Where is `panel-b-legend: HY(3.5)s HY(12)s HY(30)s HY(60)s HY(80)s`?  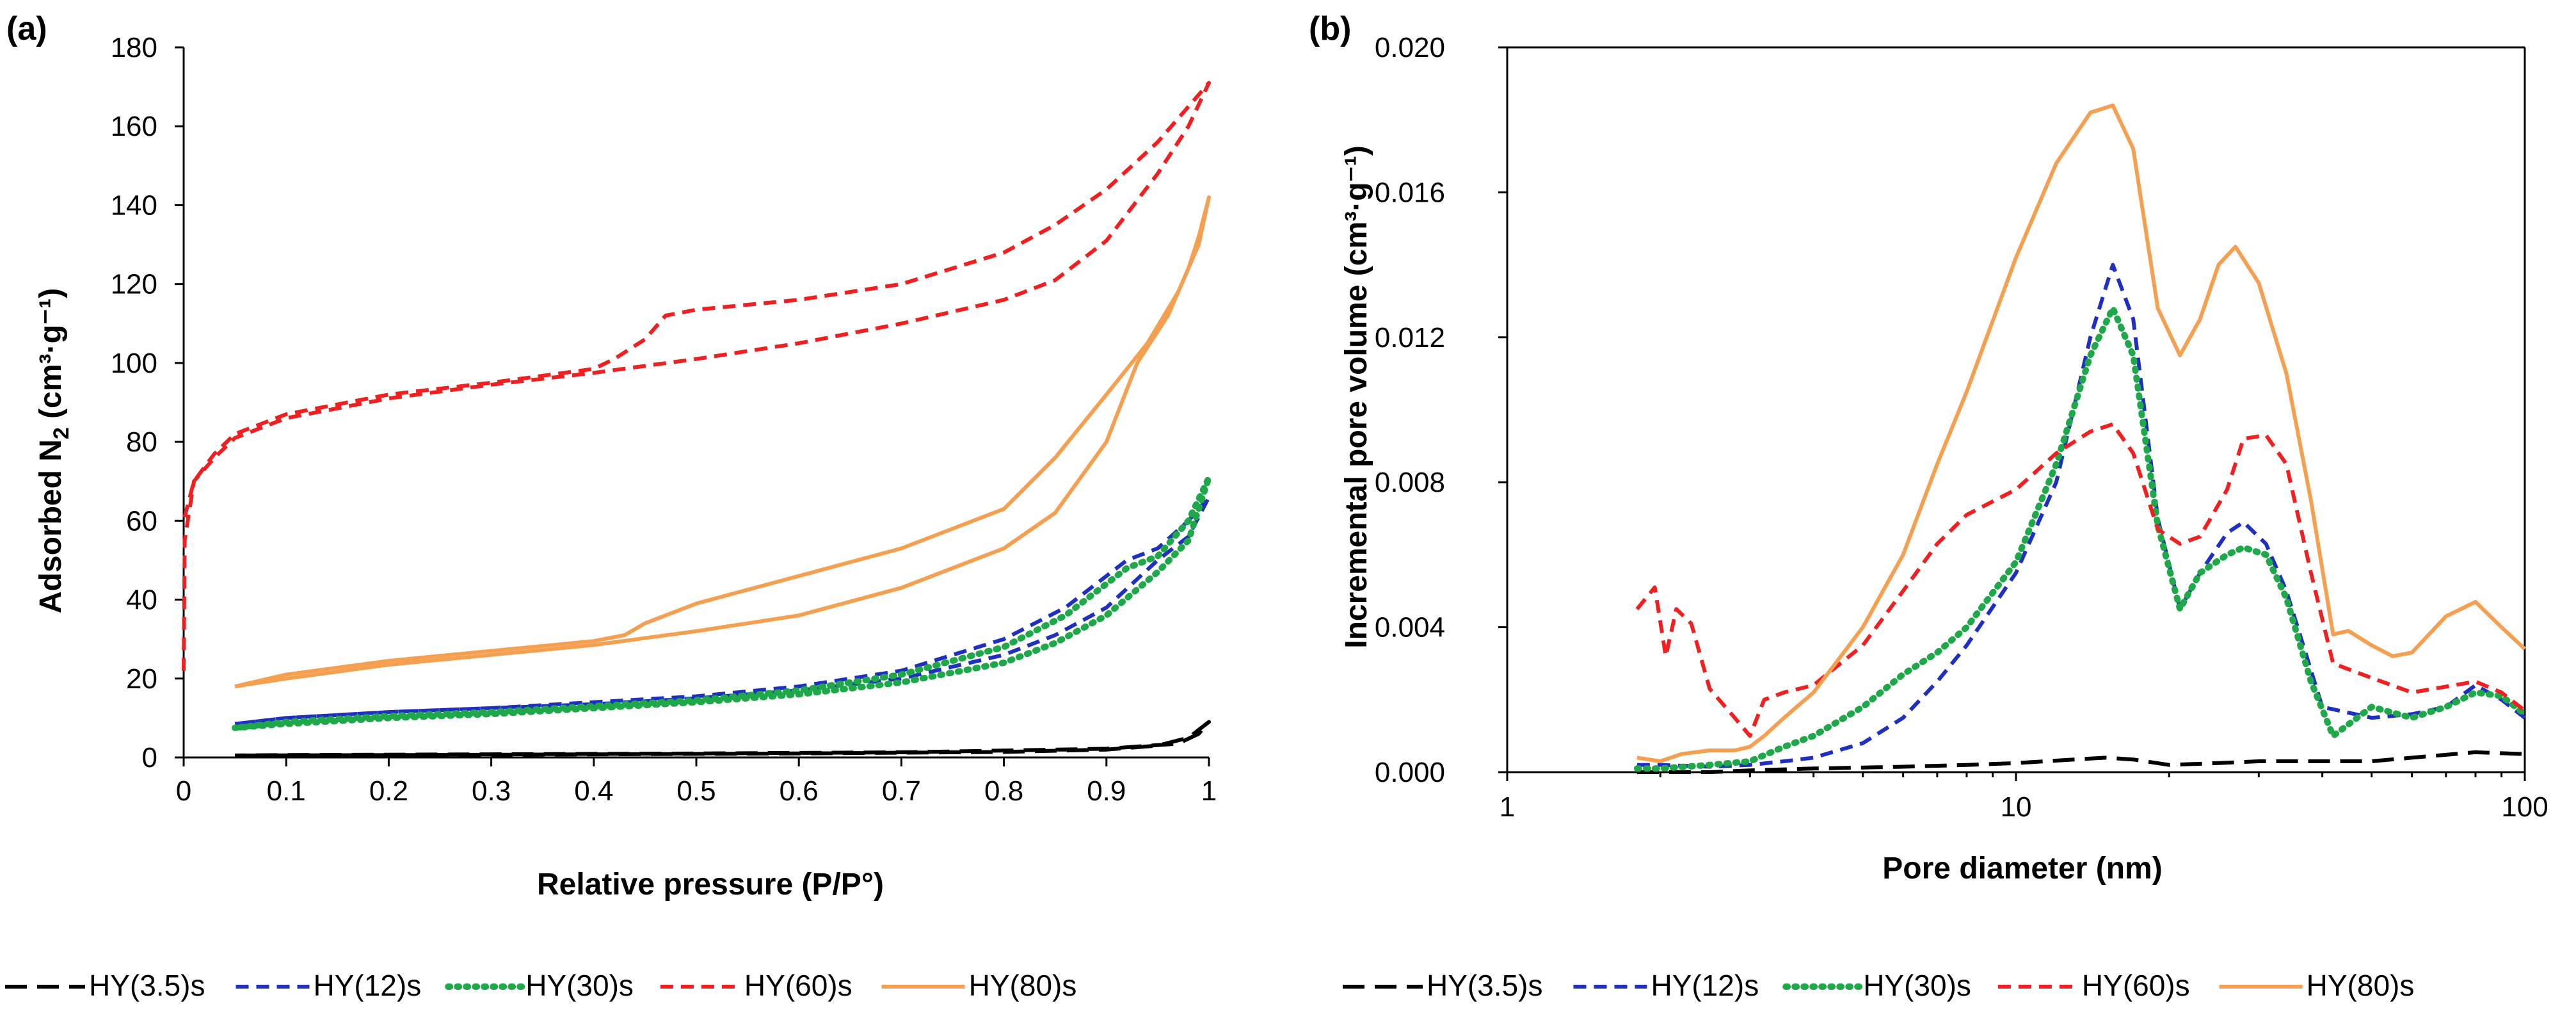
panel-b-legend: HY(3.5)s HY(12)s HY(30)s HY(60)s HY(80)s is located at coordinates (1878, 985).